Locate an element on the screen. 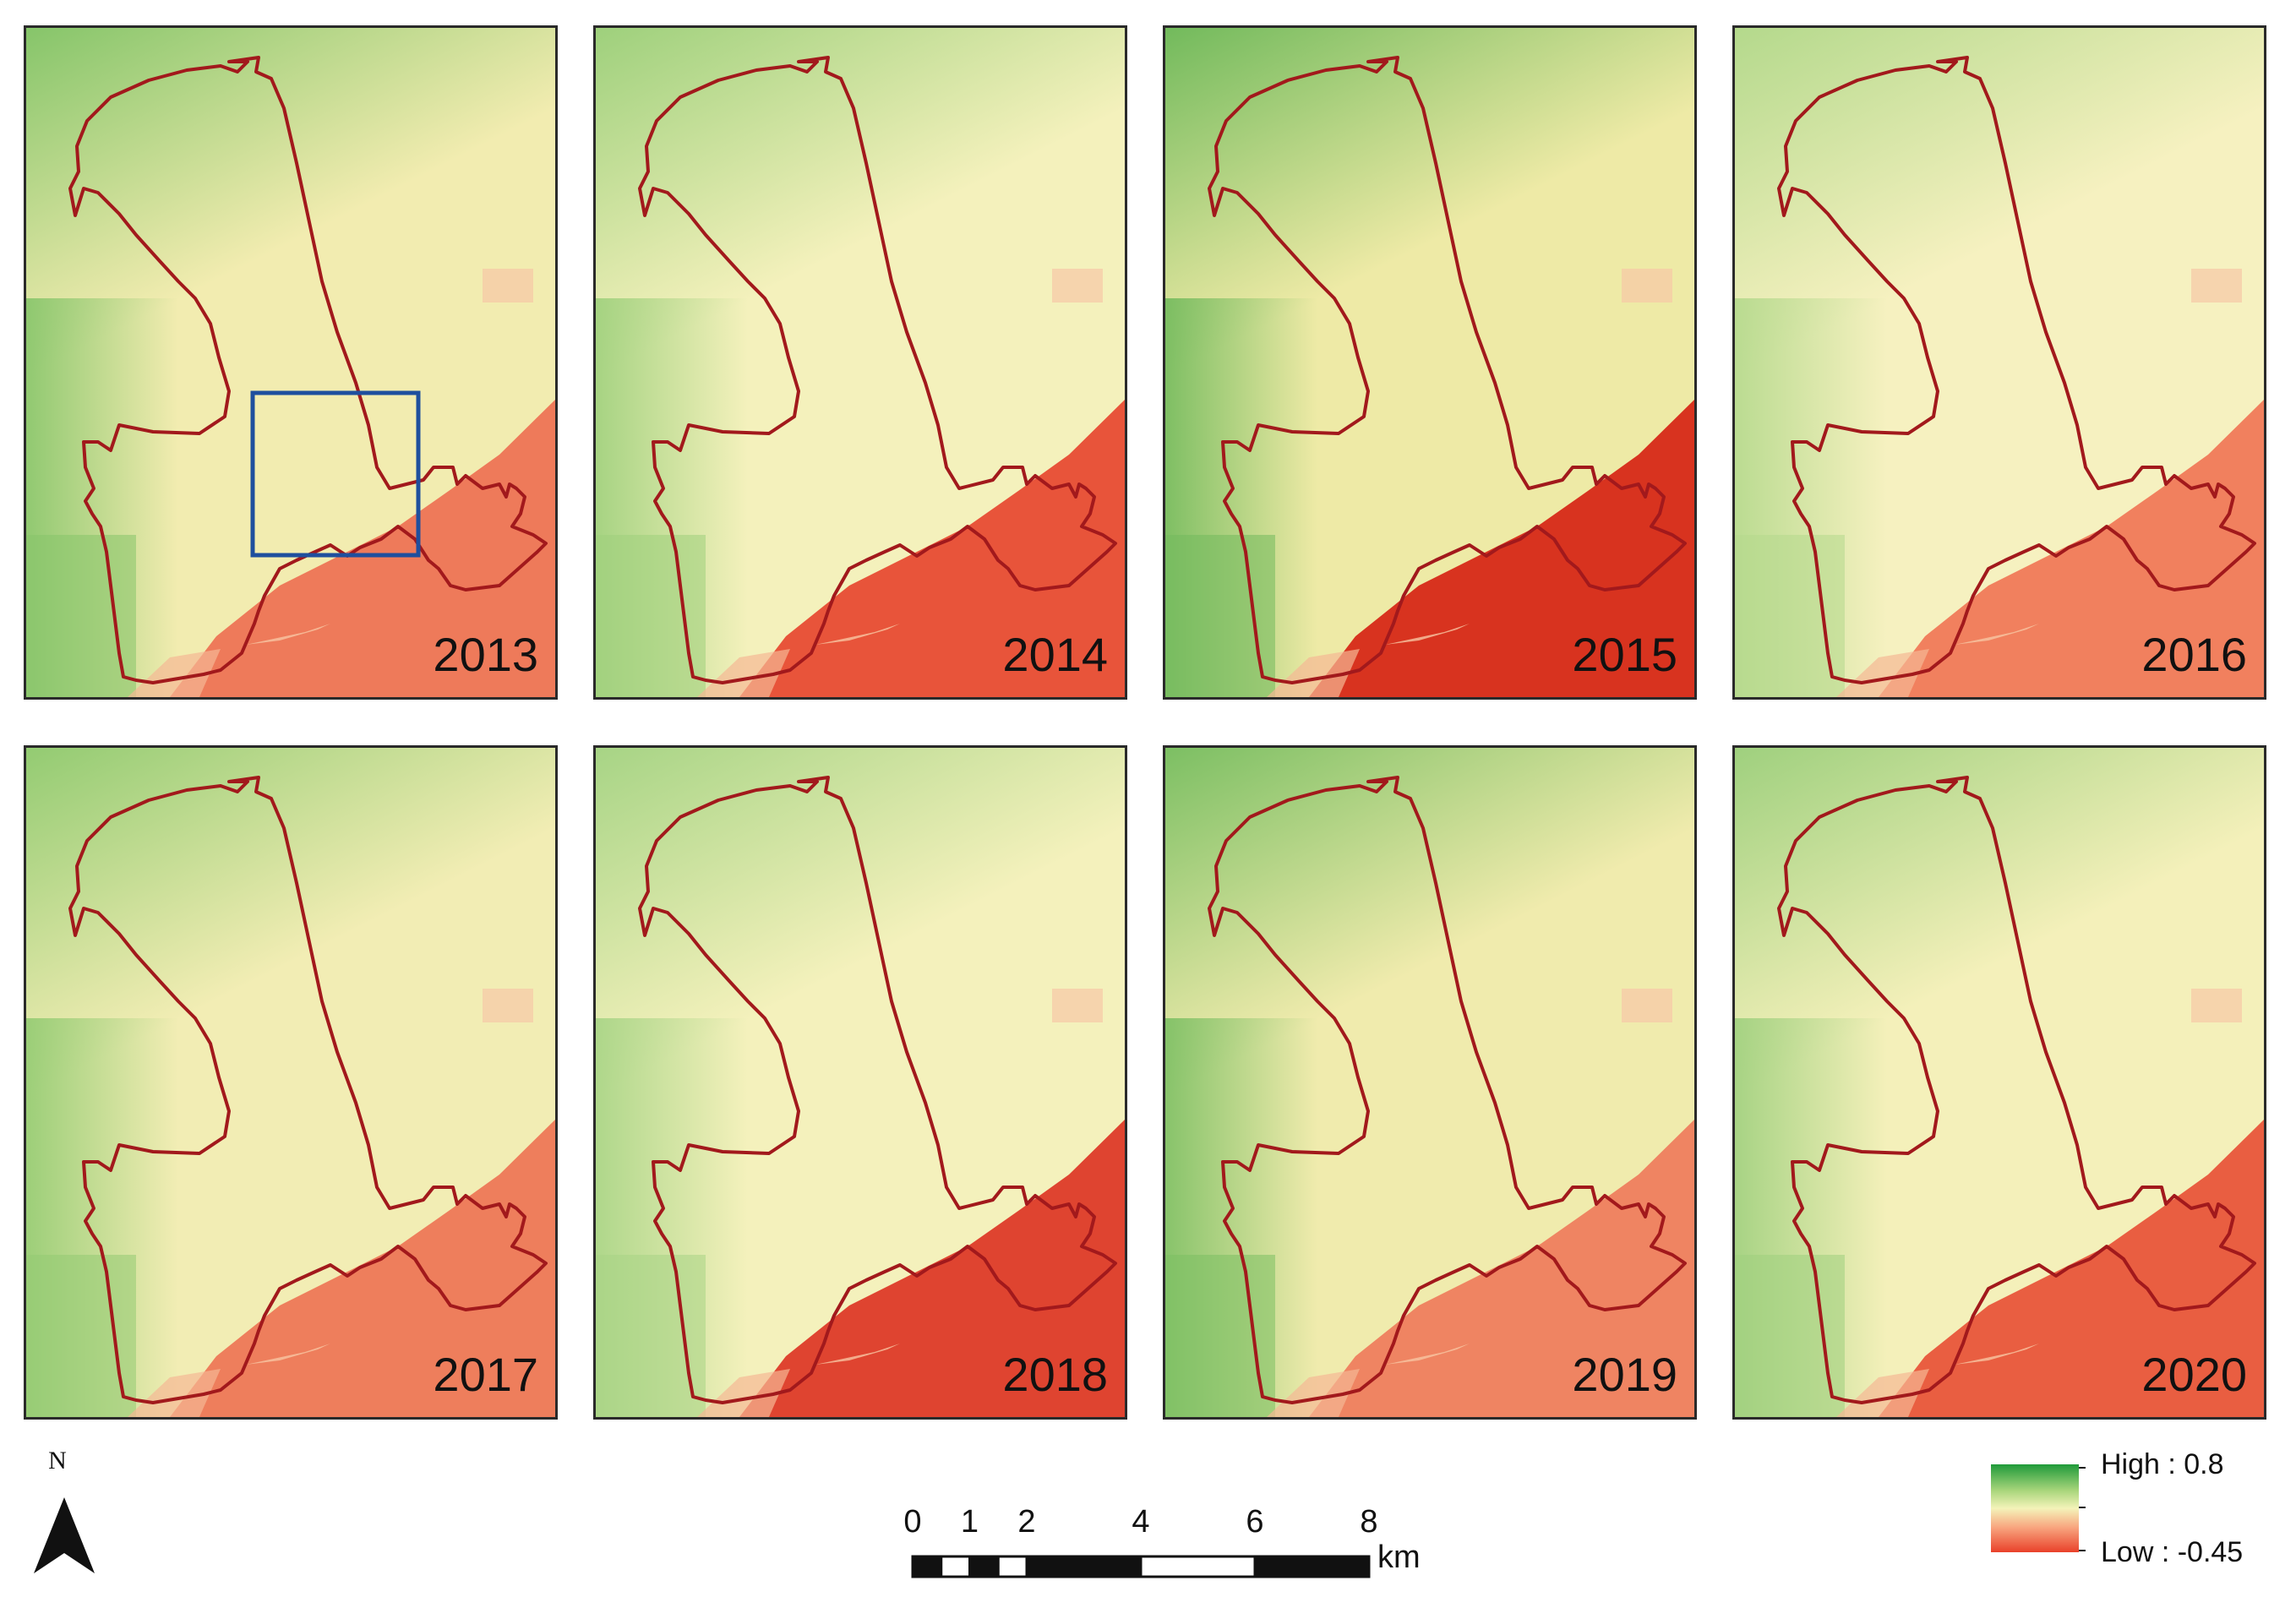  scale-unit-label: km is located at coordinates (1399, 1557).